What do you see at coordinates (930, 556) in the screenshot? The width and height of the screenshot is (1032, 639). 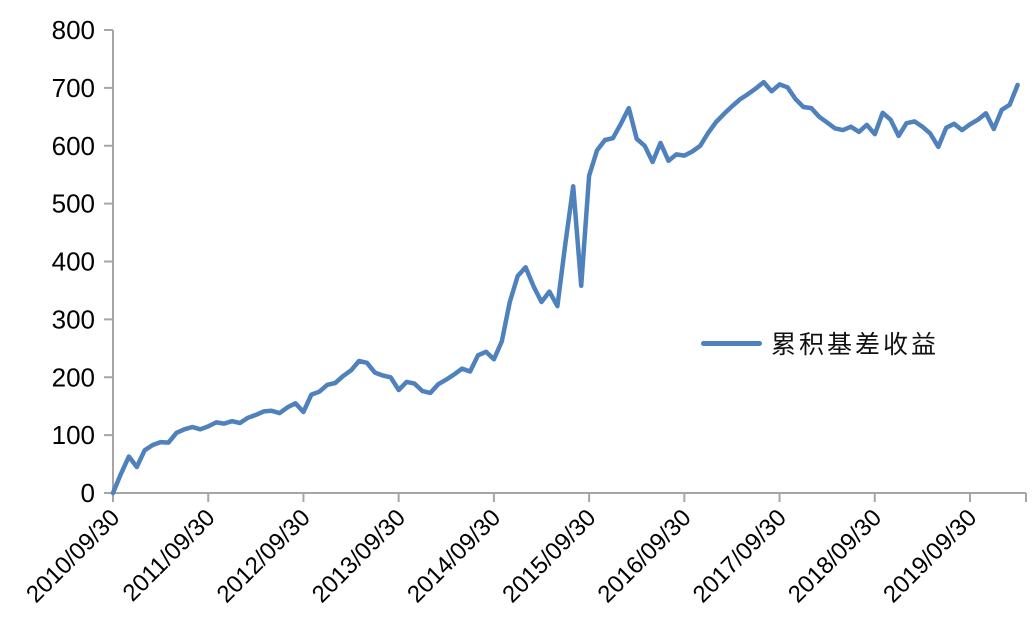 I see `svg-text: 2019/09/30` at bounding box center [930, 556].